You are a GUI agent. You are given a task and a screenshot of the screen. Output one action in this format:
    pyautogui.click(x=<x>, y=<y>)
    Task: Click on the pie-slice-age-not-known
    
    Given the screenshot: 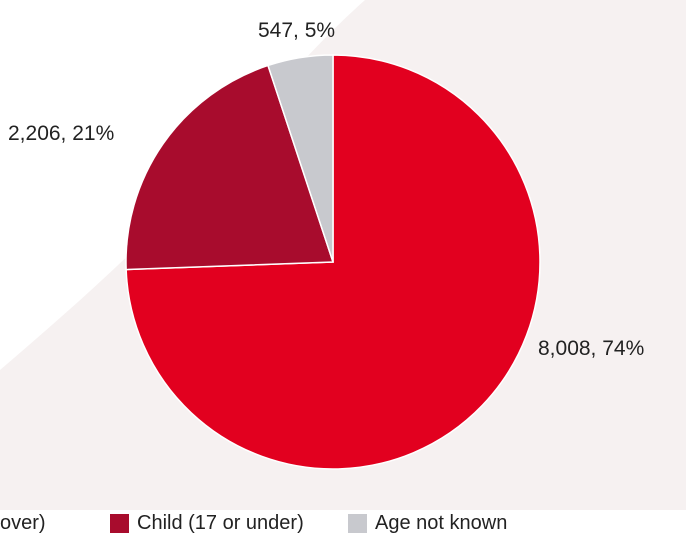 What is the action you would take?
    pyautogui.click(x=300, y=158)
    